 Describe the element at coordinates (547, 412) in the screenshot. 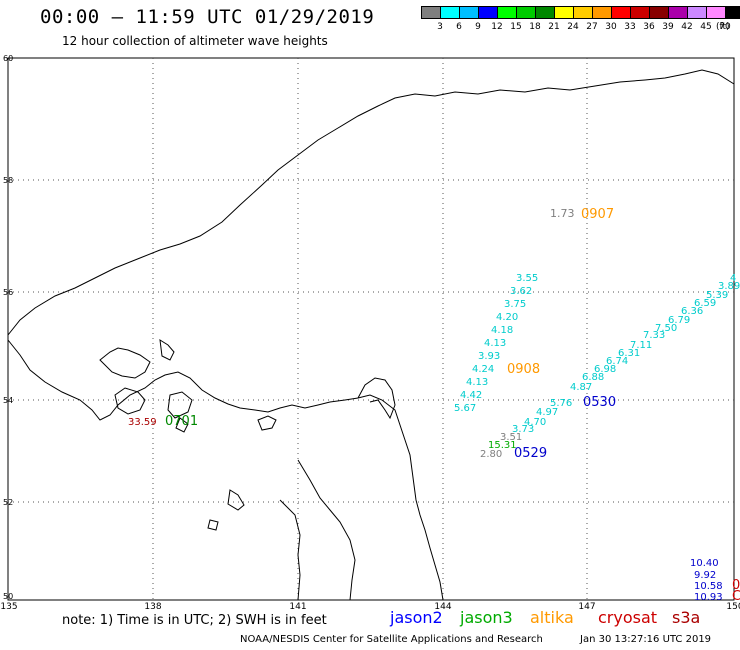

I see `wave-height-label: 4.97` at that location.